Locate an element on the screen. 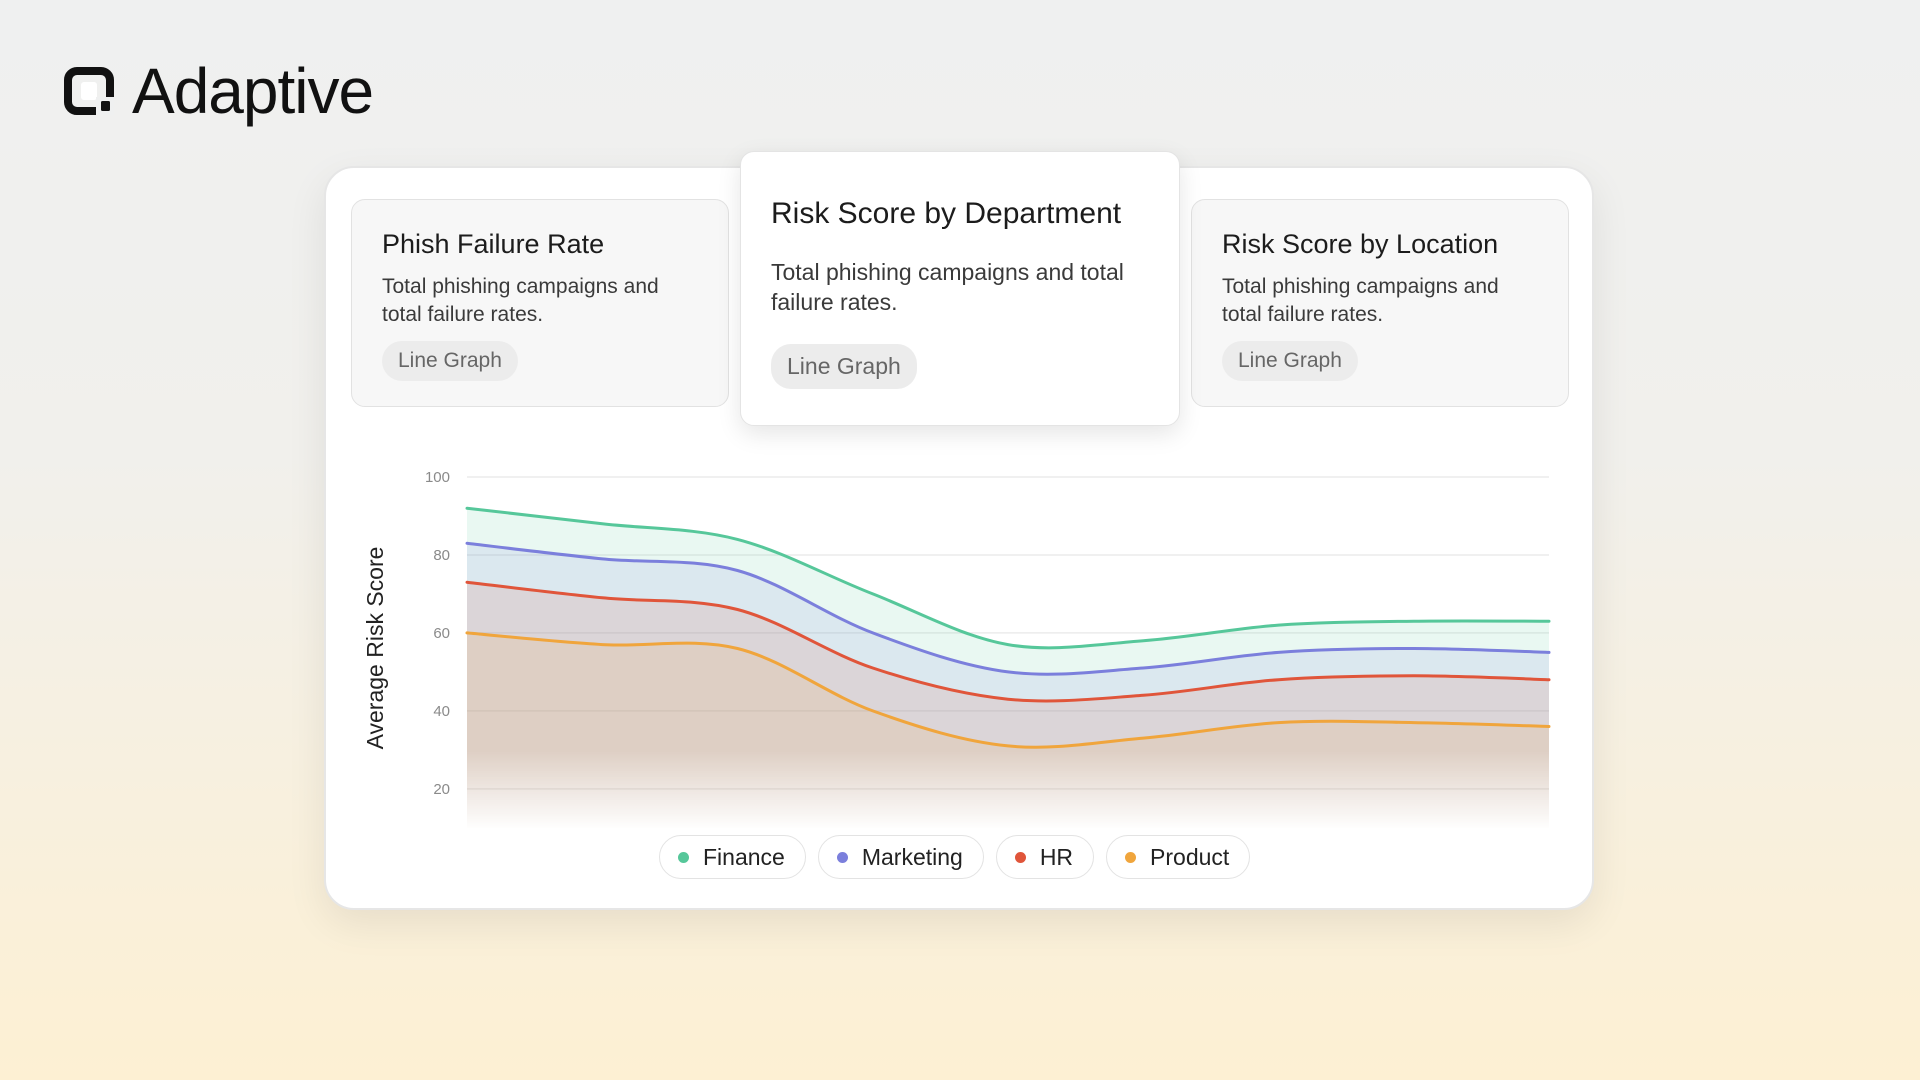 Image resolution: width=1920 pixels, height=1080 pixels. y-tick-label: 100 is located at coordinates (437, 477).